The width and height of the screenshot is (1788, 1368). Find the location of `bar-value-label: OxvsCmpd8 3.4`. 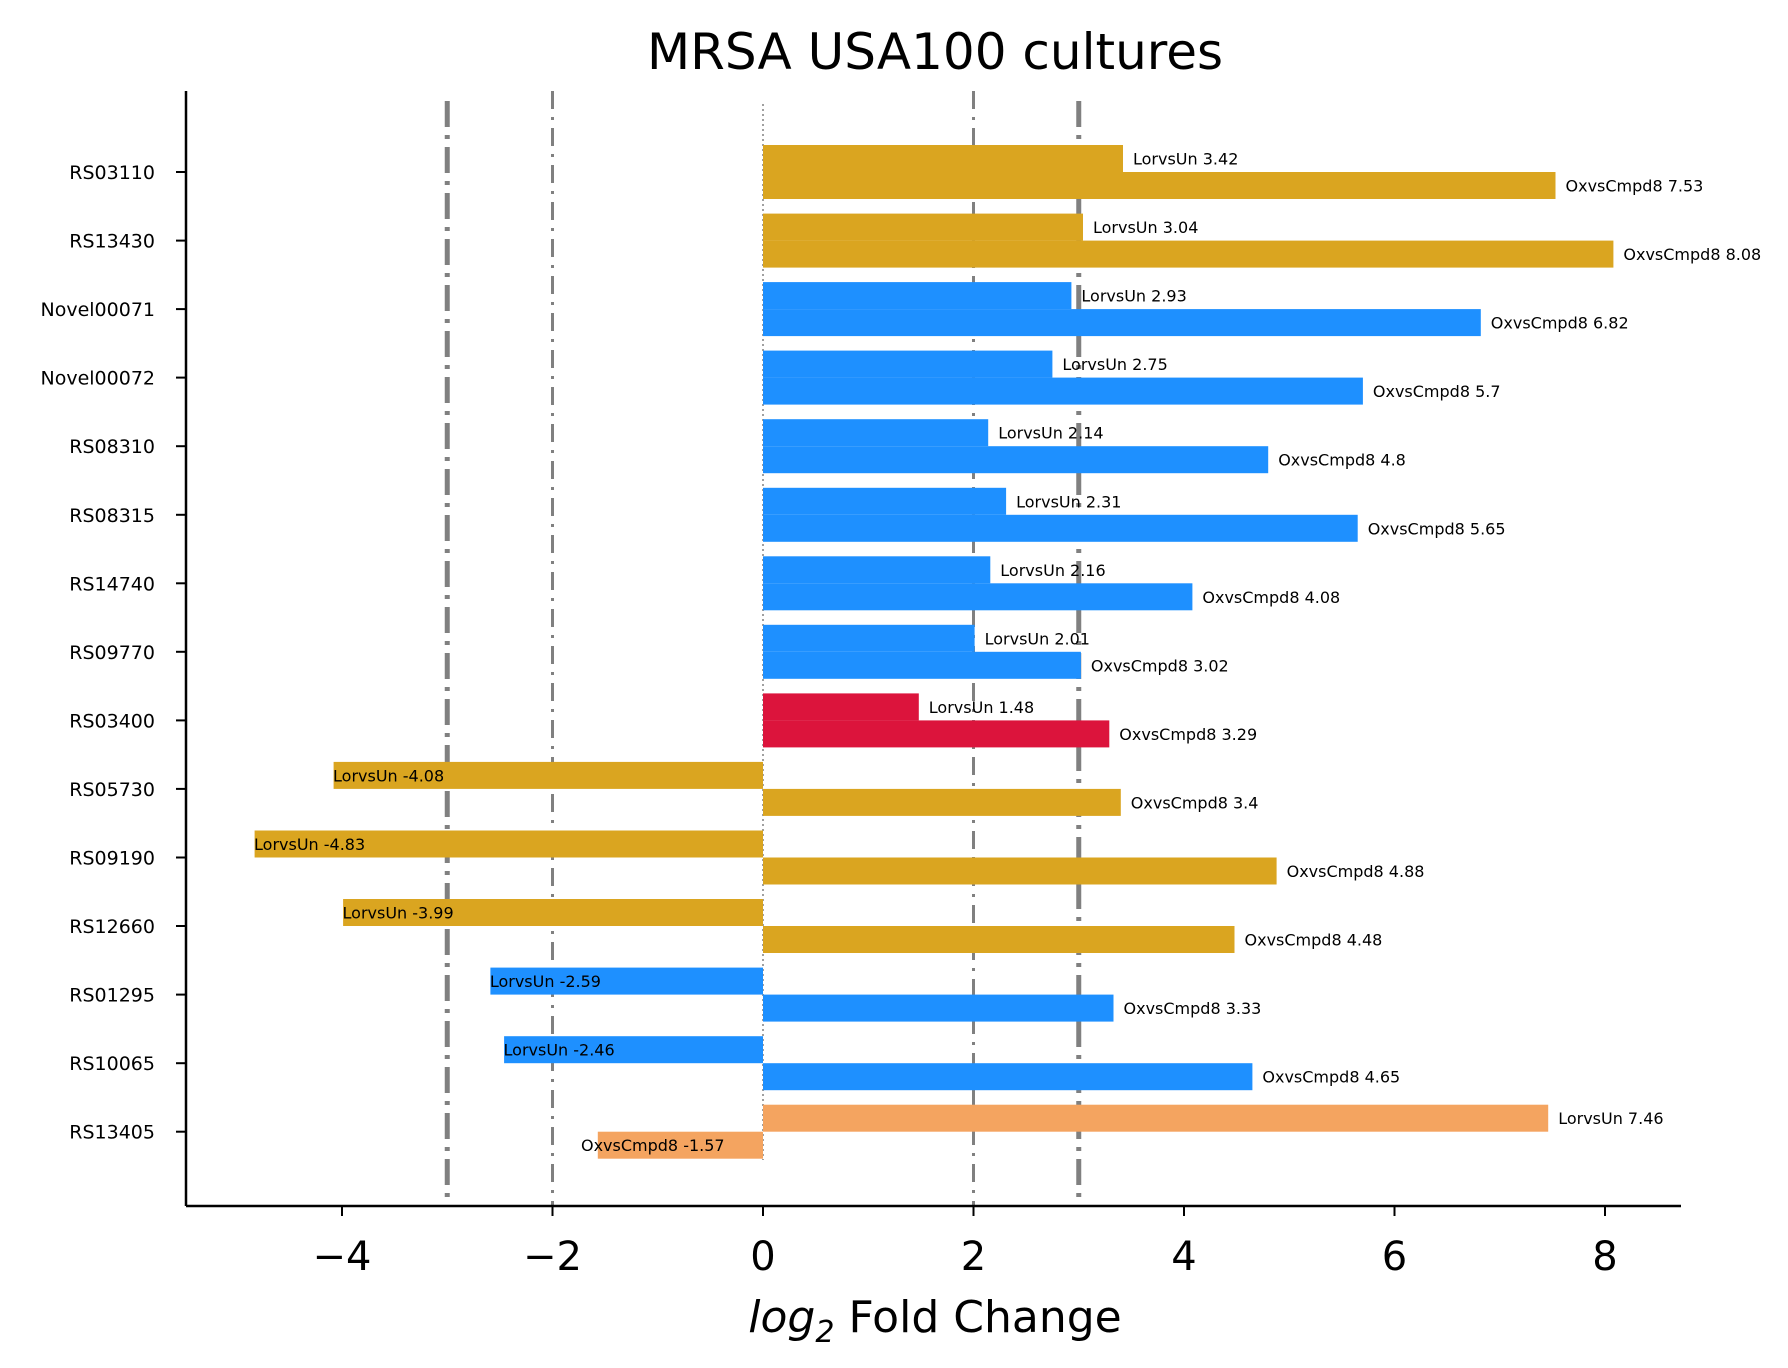

bar-value-label: OxvsCmpd8 3.4 is located at coordinates (1195, 802).